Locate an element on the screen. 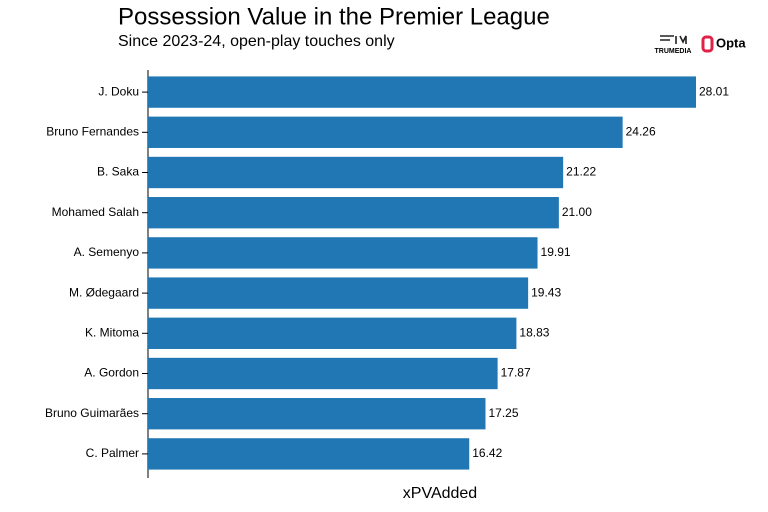  value-label: 19.43 is located at coordinates (546, 292).